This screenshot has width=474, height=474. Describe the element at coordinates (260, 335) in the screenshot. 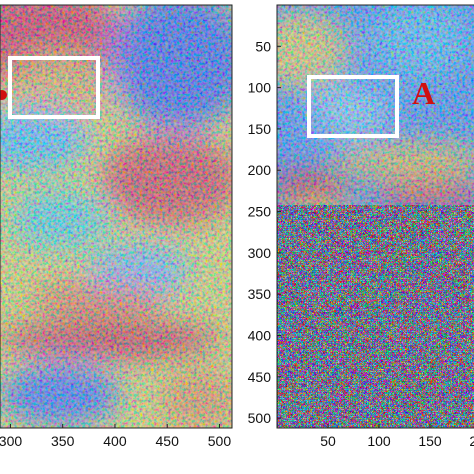

I see `y-tick-label: 400` at that location.